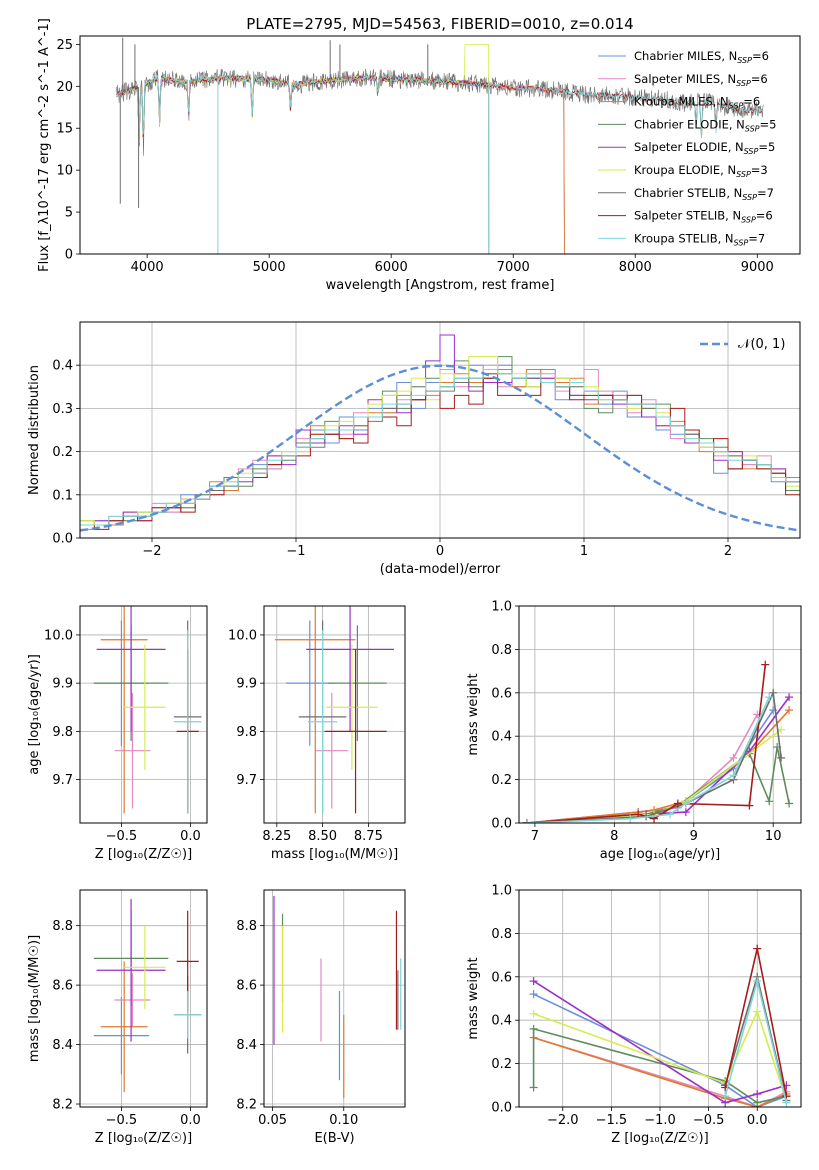 The image size is (819, 1170). I want to click on spectrum-chabrier-miles, so click(340, 164).